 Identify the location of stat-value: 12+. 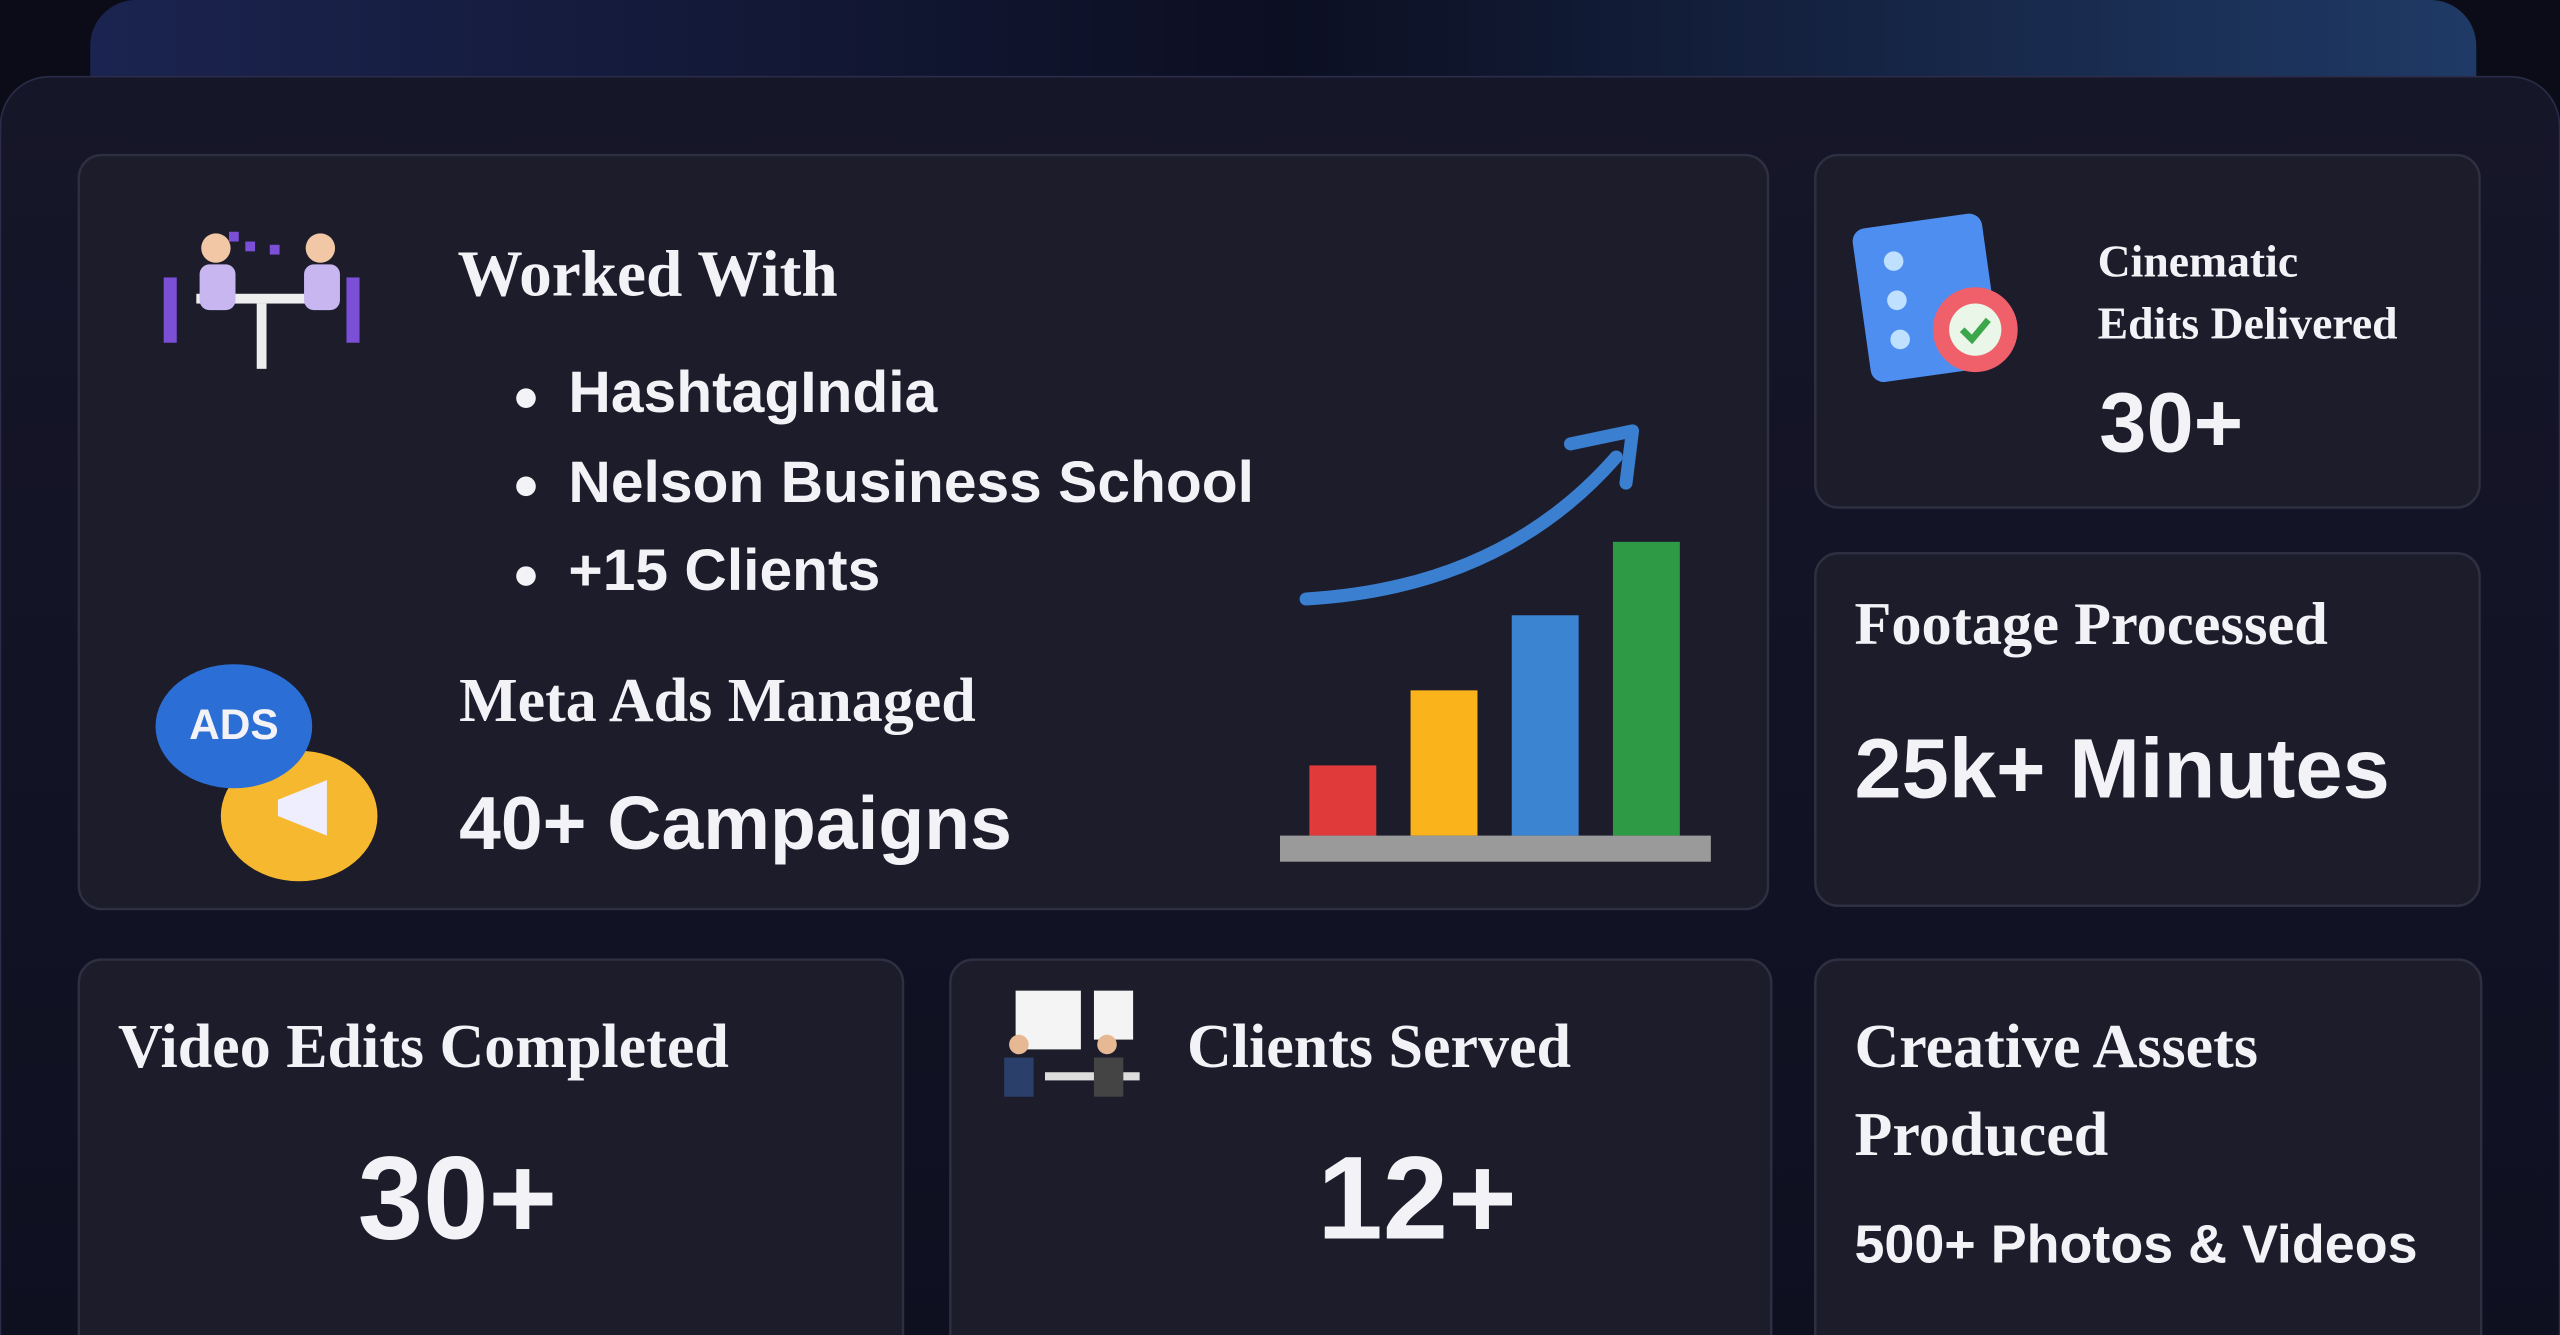
(1416, 1198).